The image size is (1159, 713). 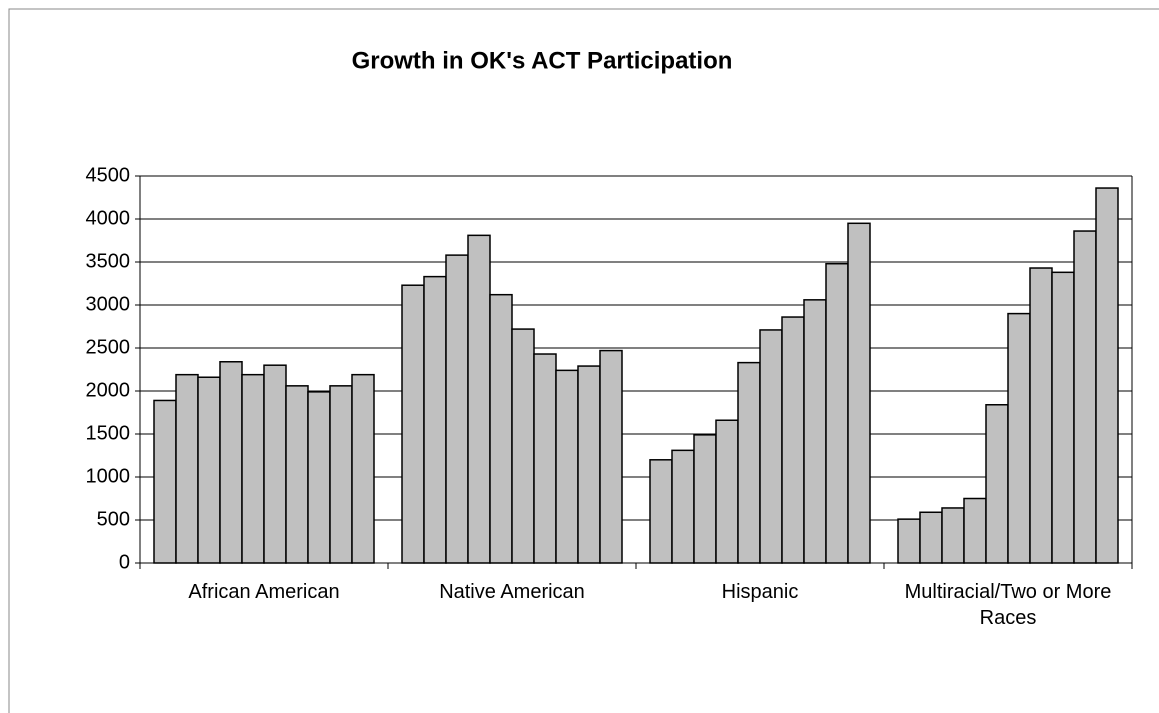 I want to click on x-tick-label: African American, so click(x=264, y=592).